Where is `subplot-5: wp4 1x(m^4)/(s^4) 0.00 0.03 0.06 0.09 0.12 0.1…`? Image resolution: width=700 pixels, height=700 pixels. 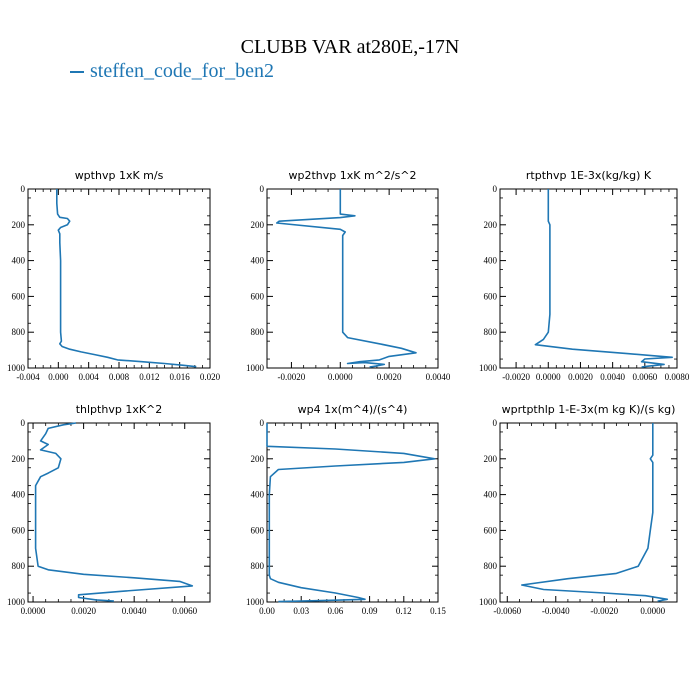
subplot-5: wp4 1x(m^4)/(s^4) 0.00 0.03 0.06 0.09 0.12 0.1… is located at coordinates (346, 509).